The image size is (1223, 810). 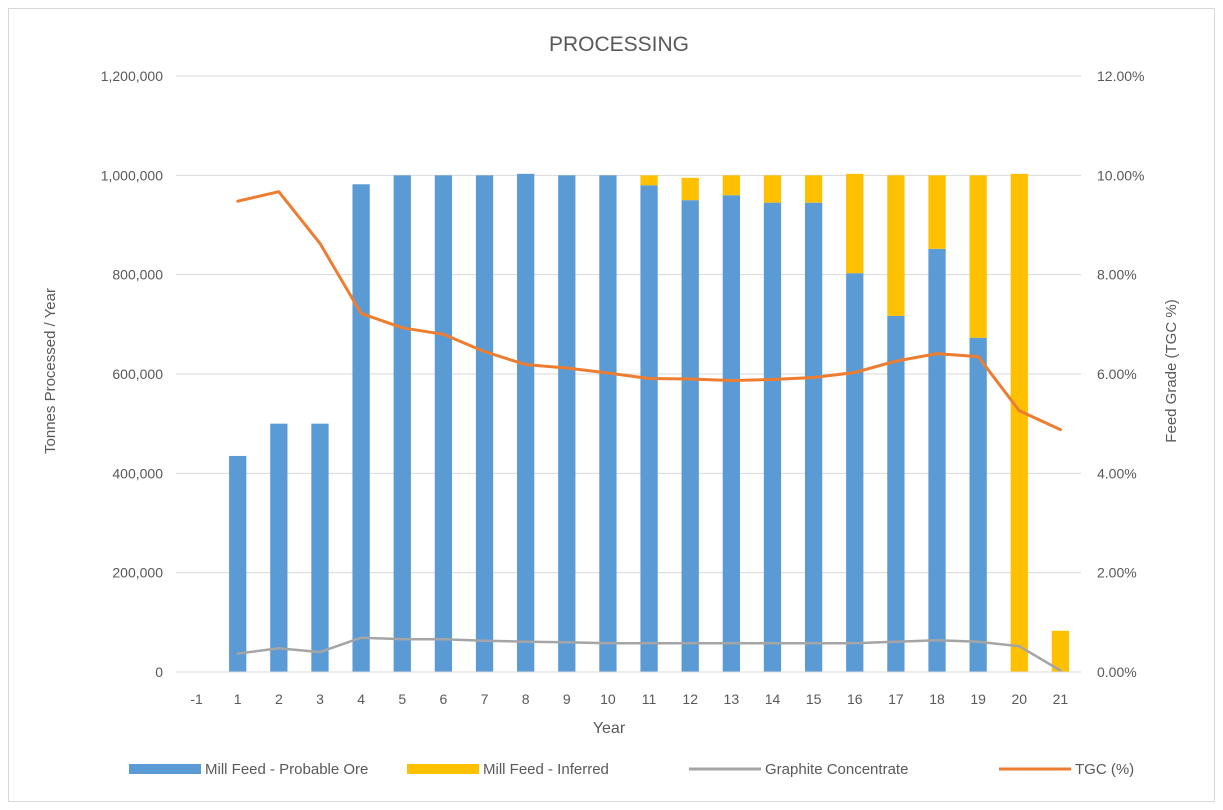 What do you see at coordinates (361, 699) in the screenshot?
I see `x-tick-label: 4` at bounding box center [361, 699].